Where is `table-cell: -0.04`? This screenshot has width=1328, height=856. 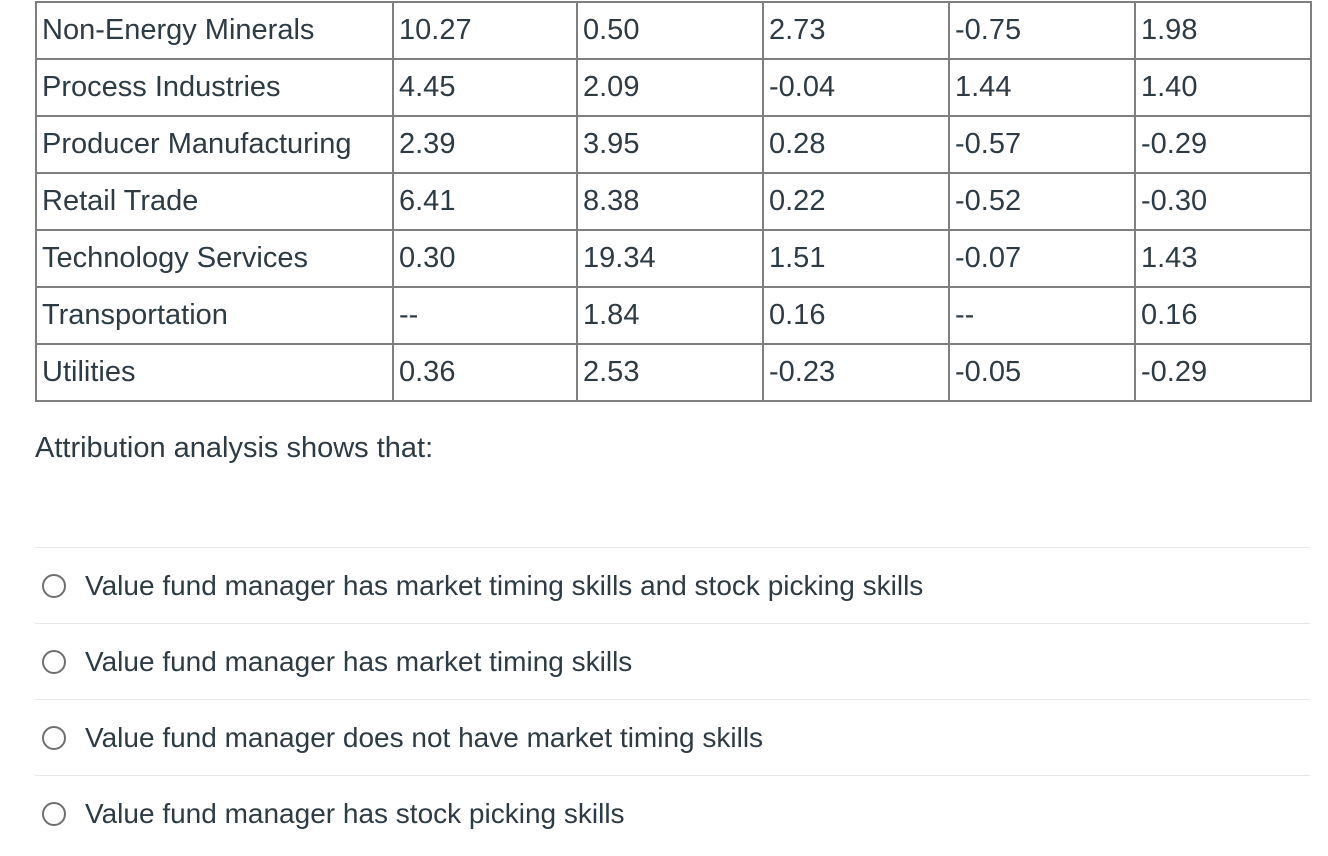
table-cell: -0.04 is located at coordinates (856, 87).